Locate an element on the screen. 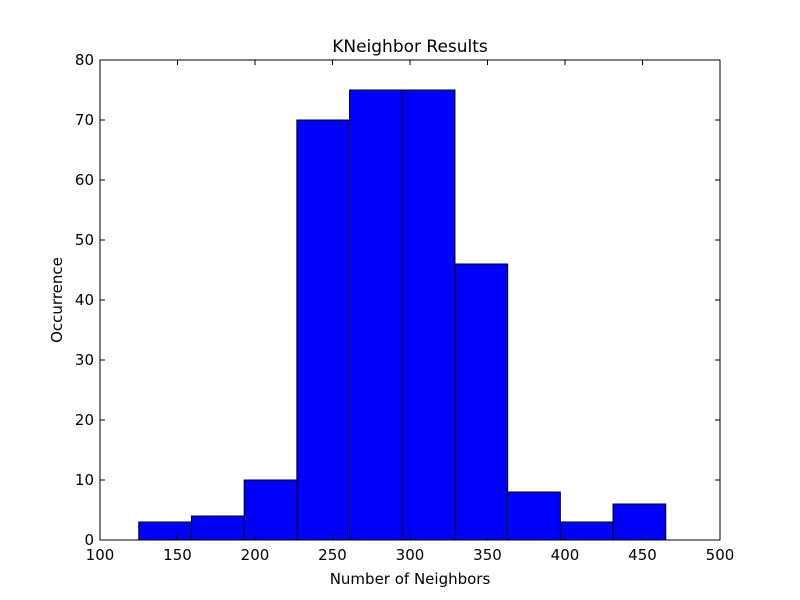 The height and width of the screenshot is (600, 800). y-tick-label: 50 is located at coordinates (84, 240).